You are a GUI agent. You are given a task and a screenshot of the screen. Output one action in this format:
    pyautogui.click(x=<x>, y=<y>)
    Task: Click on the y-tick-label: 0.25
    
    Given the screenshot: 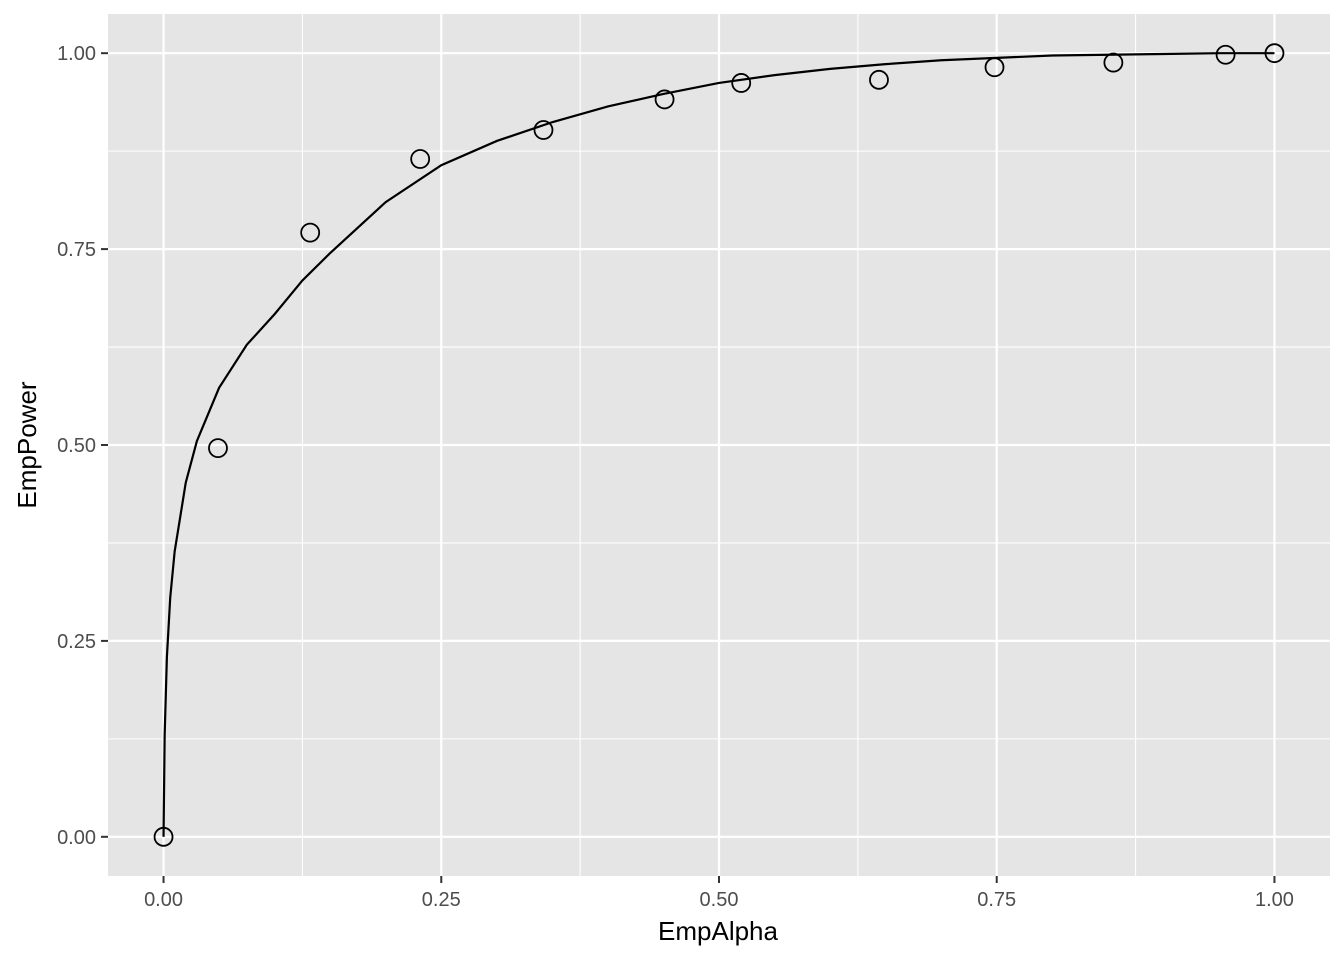 What is the action you would take?
    pyautogui.click(x=76, y=642)
    